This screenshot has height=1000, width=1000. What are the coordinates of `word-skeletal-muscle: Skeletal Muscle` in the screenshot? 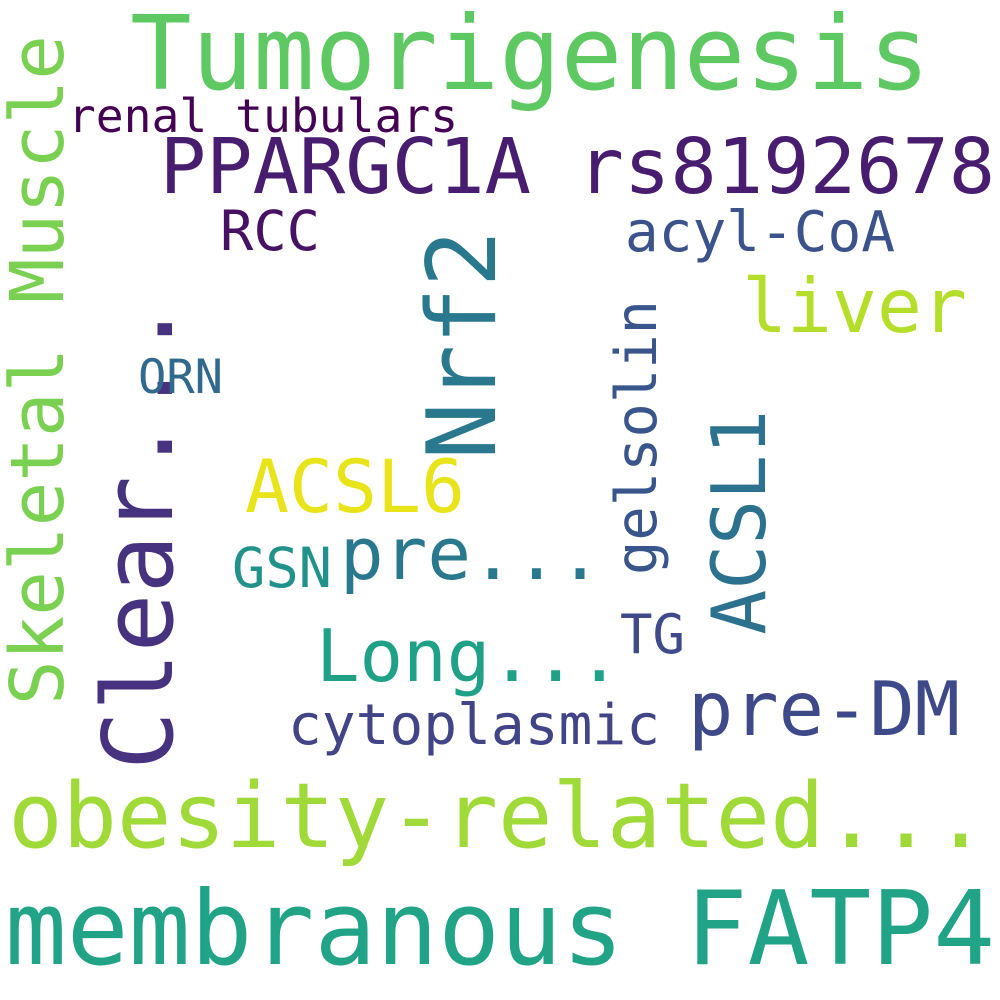 It's located at (40, 370).